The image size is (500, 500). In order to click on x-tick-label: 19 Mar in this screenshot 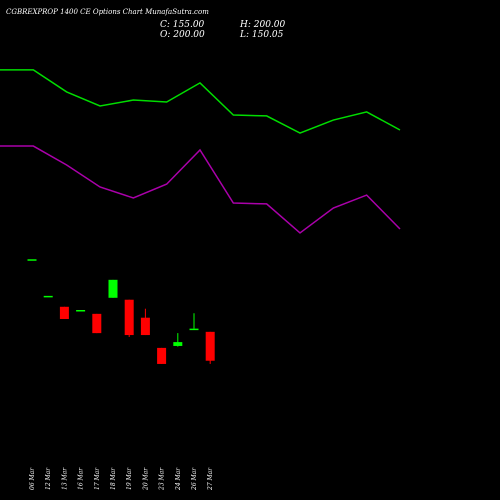, I will do `click(129, 478)`.